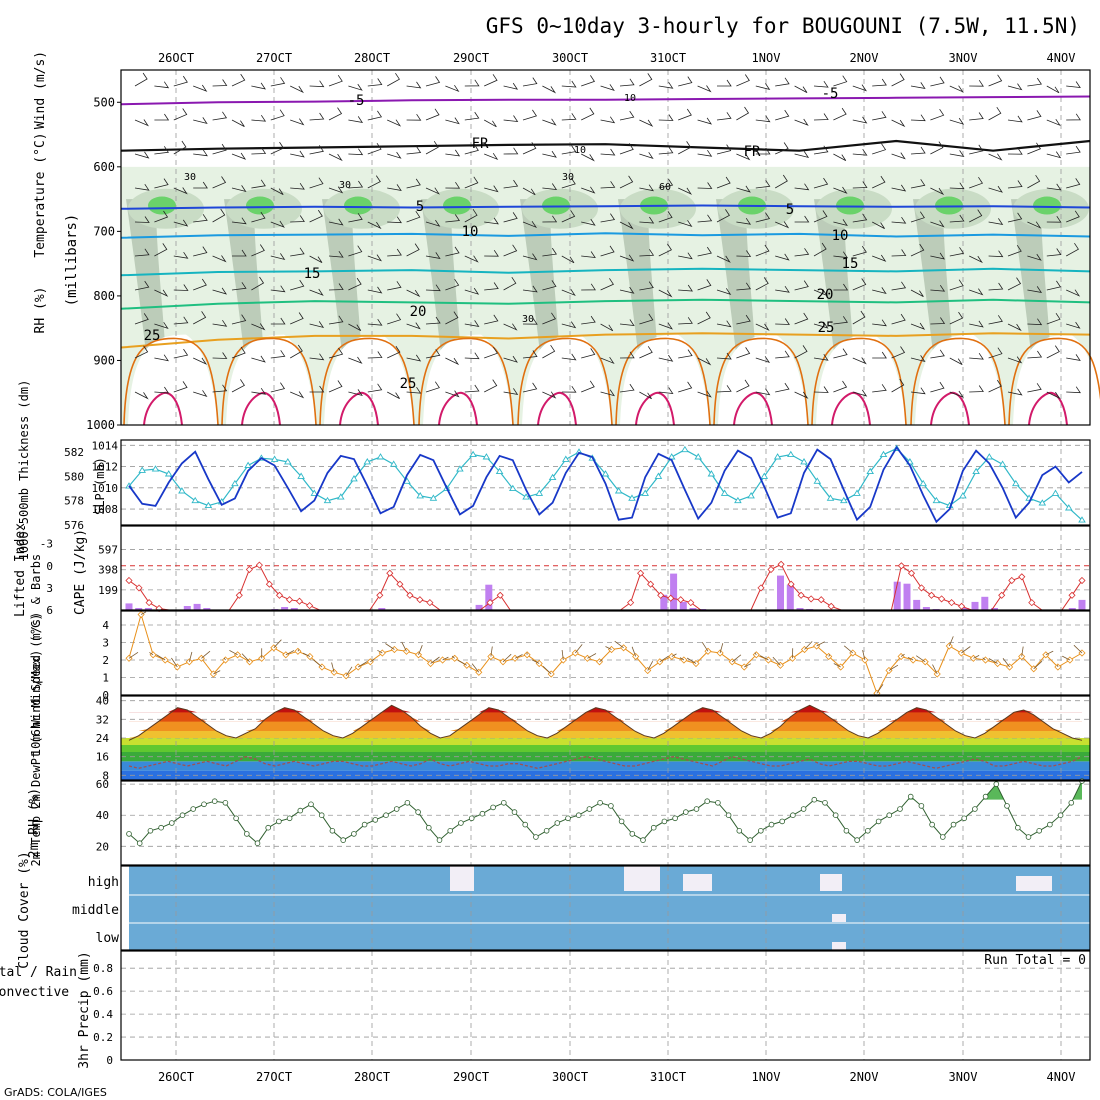 The image size is (1100, 1100). What do you see at coordinates (480, 144) in the screenshot?
I see `contour-label: FR` at bounding box center [480, 144].